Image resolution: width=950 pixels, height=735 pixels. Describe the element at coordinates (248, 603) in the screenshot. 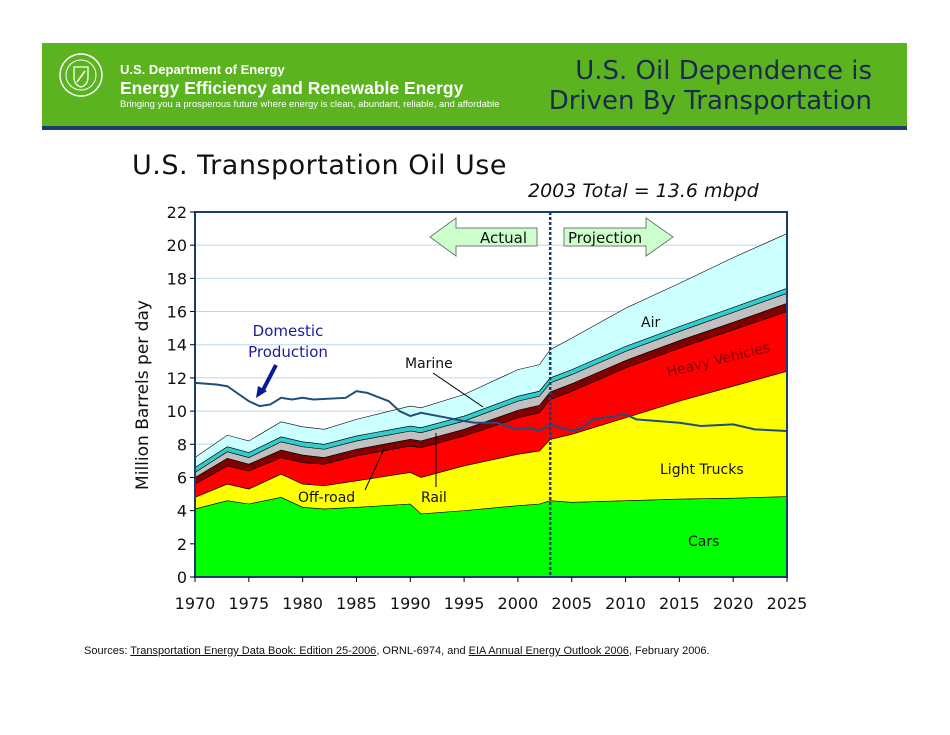

I see `x-tick-label: 1975` at that location.